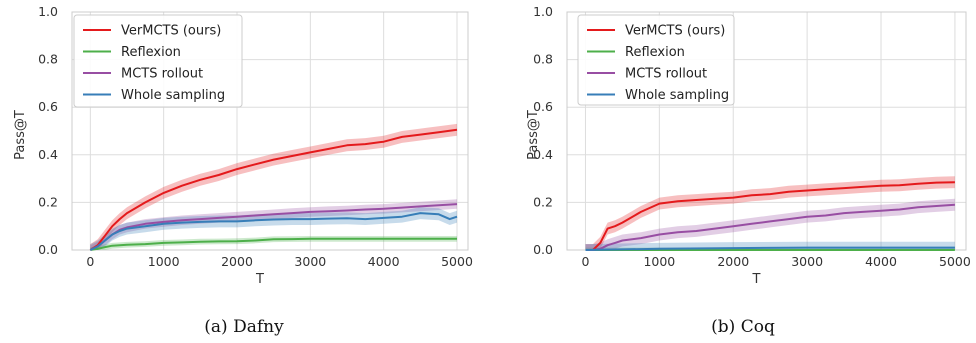  Describe the element at coordinates (244, 327) in the screenshot. I see `panel-caption: (a) Dafny` at that location.